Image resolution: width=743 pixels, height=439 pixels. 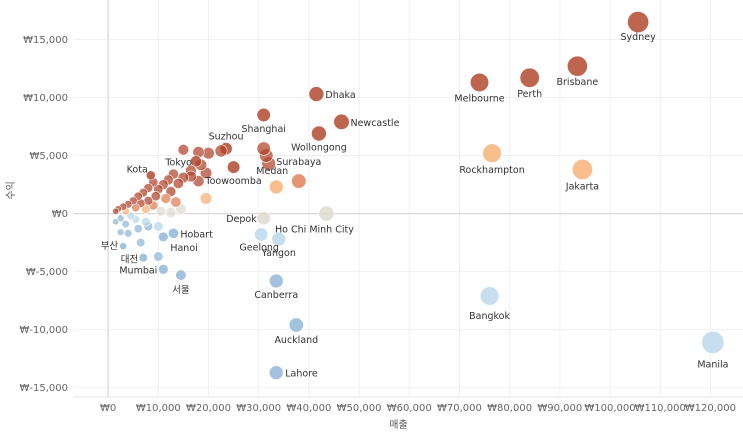 What do you see at coordinates (259, 247) in the screenshot?
I see `point-label: Geelong` at bounding box center [259, 247].